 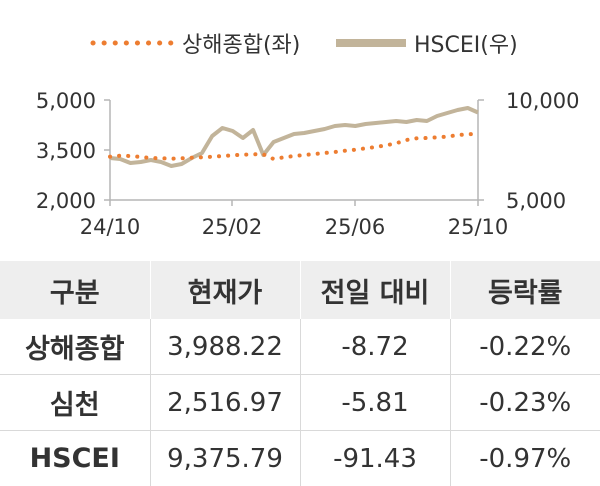 I want to click on y-right-tick-labels: 10,000 5,000, so click(x=542, y=151).